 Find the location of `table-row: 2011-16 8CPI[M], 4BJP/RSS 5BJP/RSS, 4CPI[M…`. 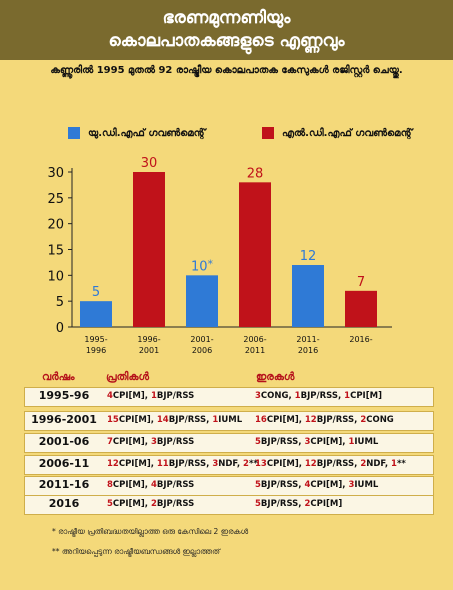

table-row: 2011-16 8CPI[M], 4BJP/RSS 5BJP/RSS, 4CPI[M… is located at coordinates (229, 486).